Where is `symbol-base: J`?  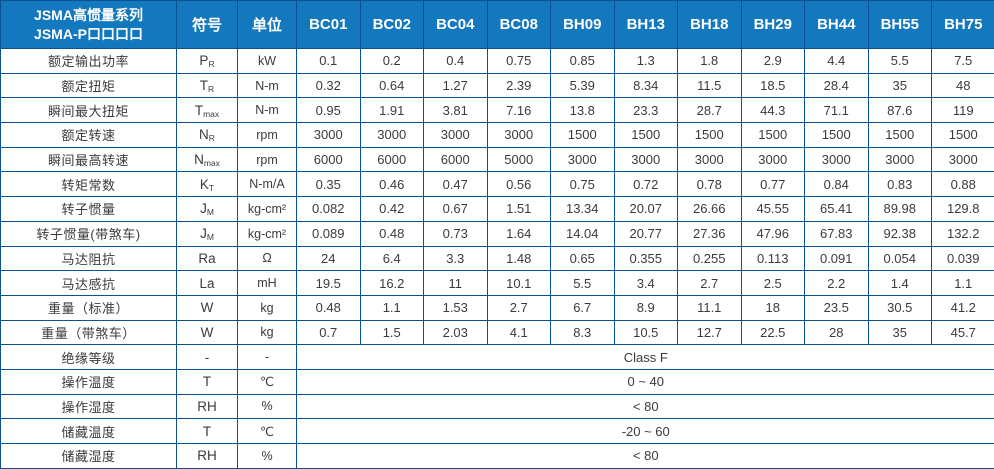
symbol-base: J is located at coordinates (203, 233).